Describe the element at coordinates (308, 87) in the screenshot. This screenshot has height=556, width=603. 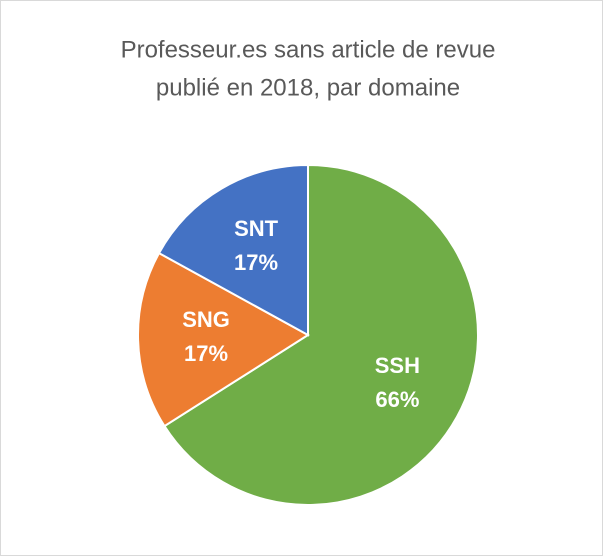
I see `chart-title: publié en 2018, par domaine` at that location.